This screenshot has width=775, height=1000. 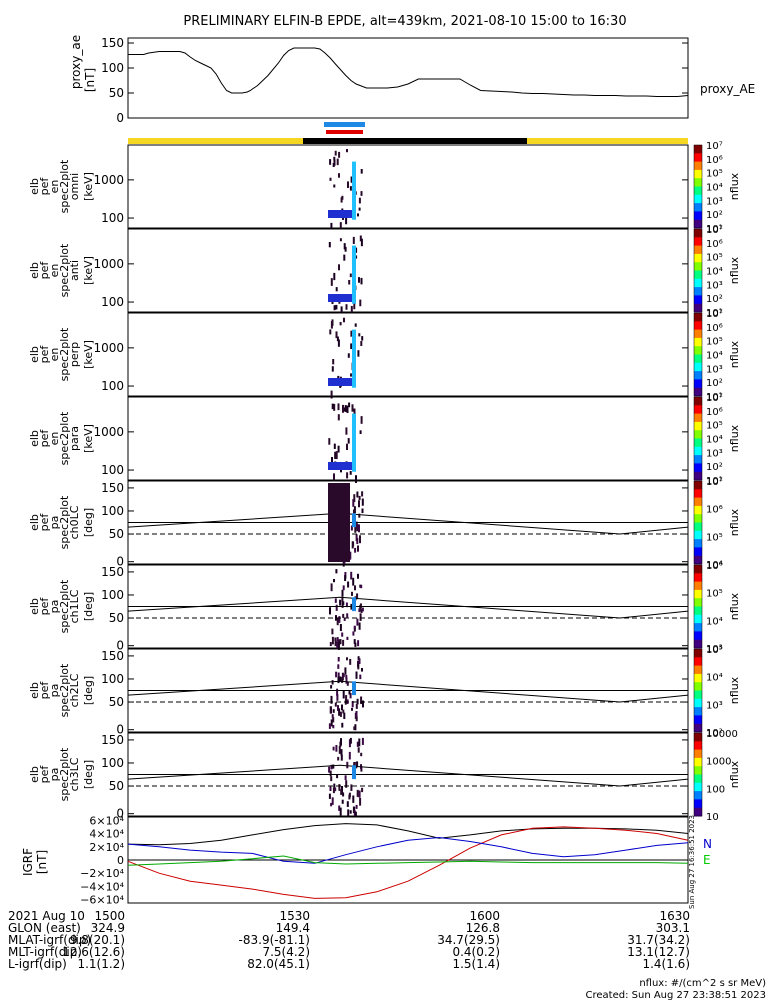 I want to click on footer-value: 31.7(34.2), so click(x=658, y=940).